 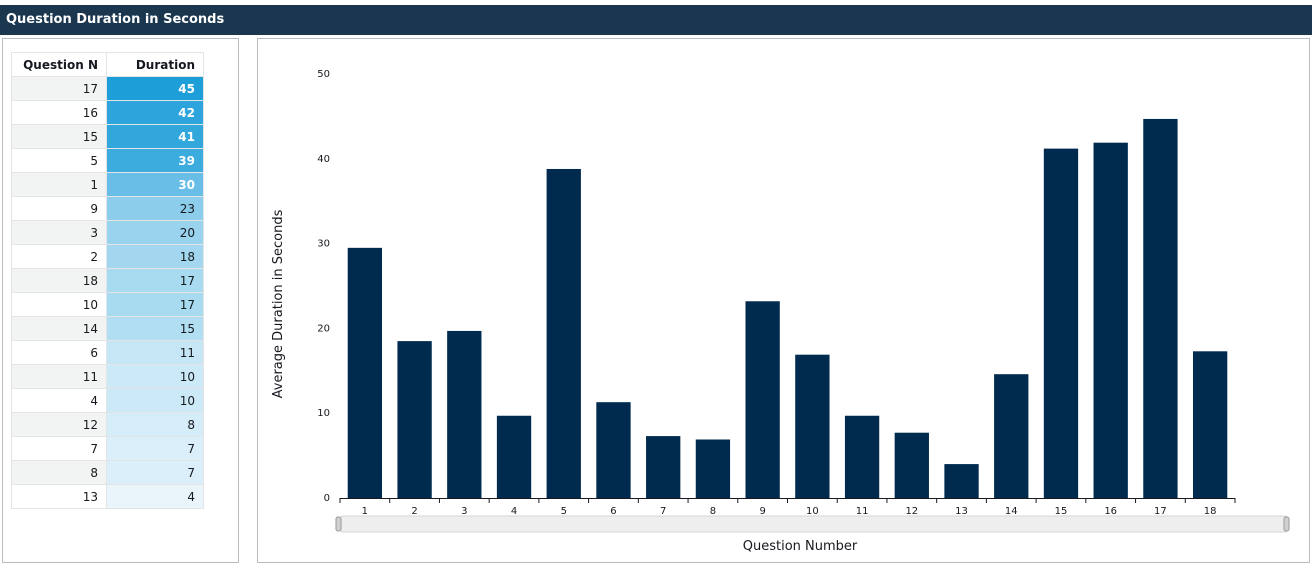 I want to click on y-tick-label: 0, so click(x=327, y=498).